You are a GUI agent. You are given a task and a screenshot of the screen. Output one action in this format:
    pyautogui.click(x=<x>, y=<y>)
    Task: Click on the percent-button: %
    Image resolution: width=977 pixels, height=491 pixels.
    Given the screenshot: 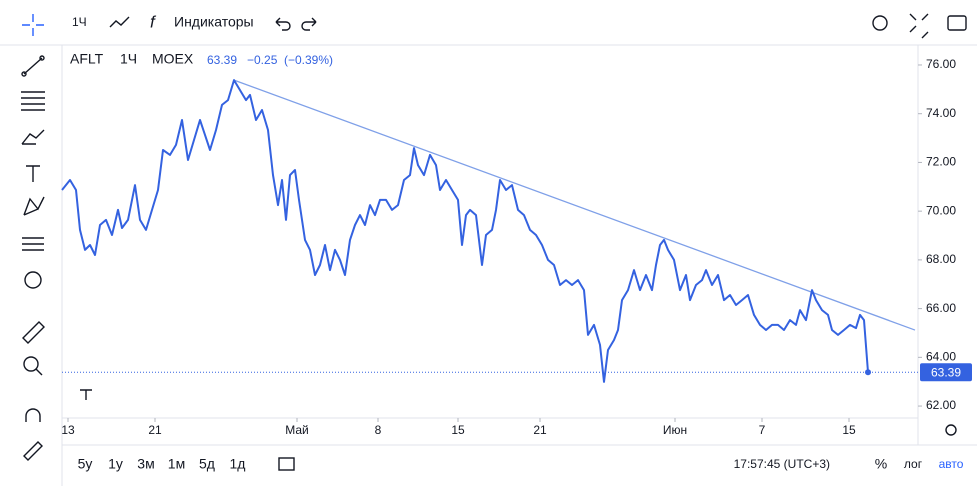 What is the action you would take?
    pyautogui.click(x=881, y=464)
    